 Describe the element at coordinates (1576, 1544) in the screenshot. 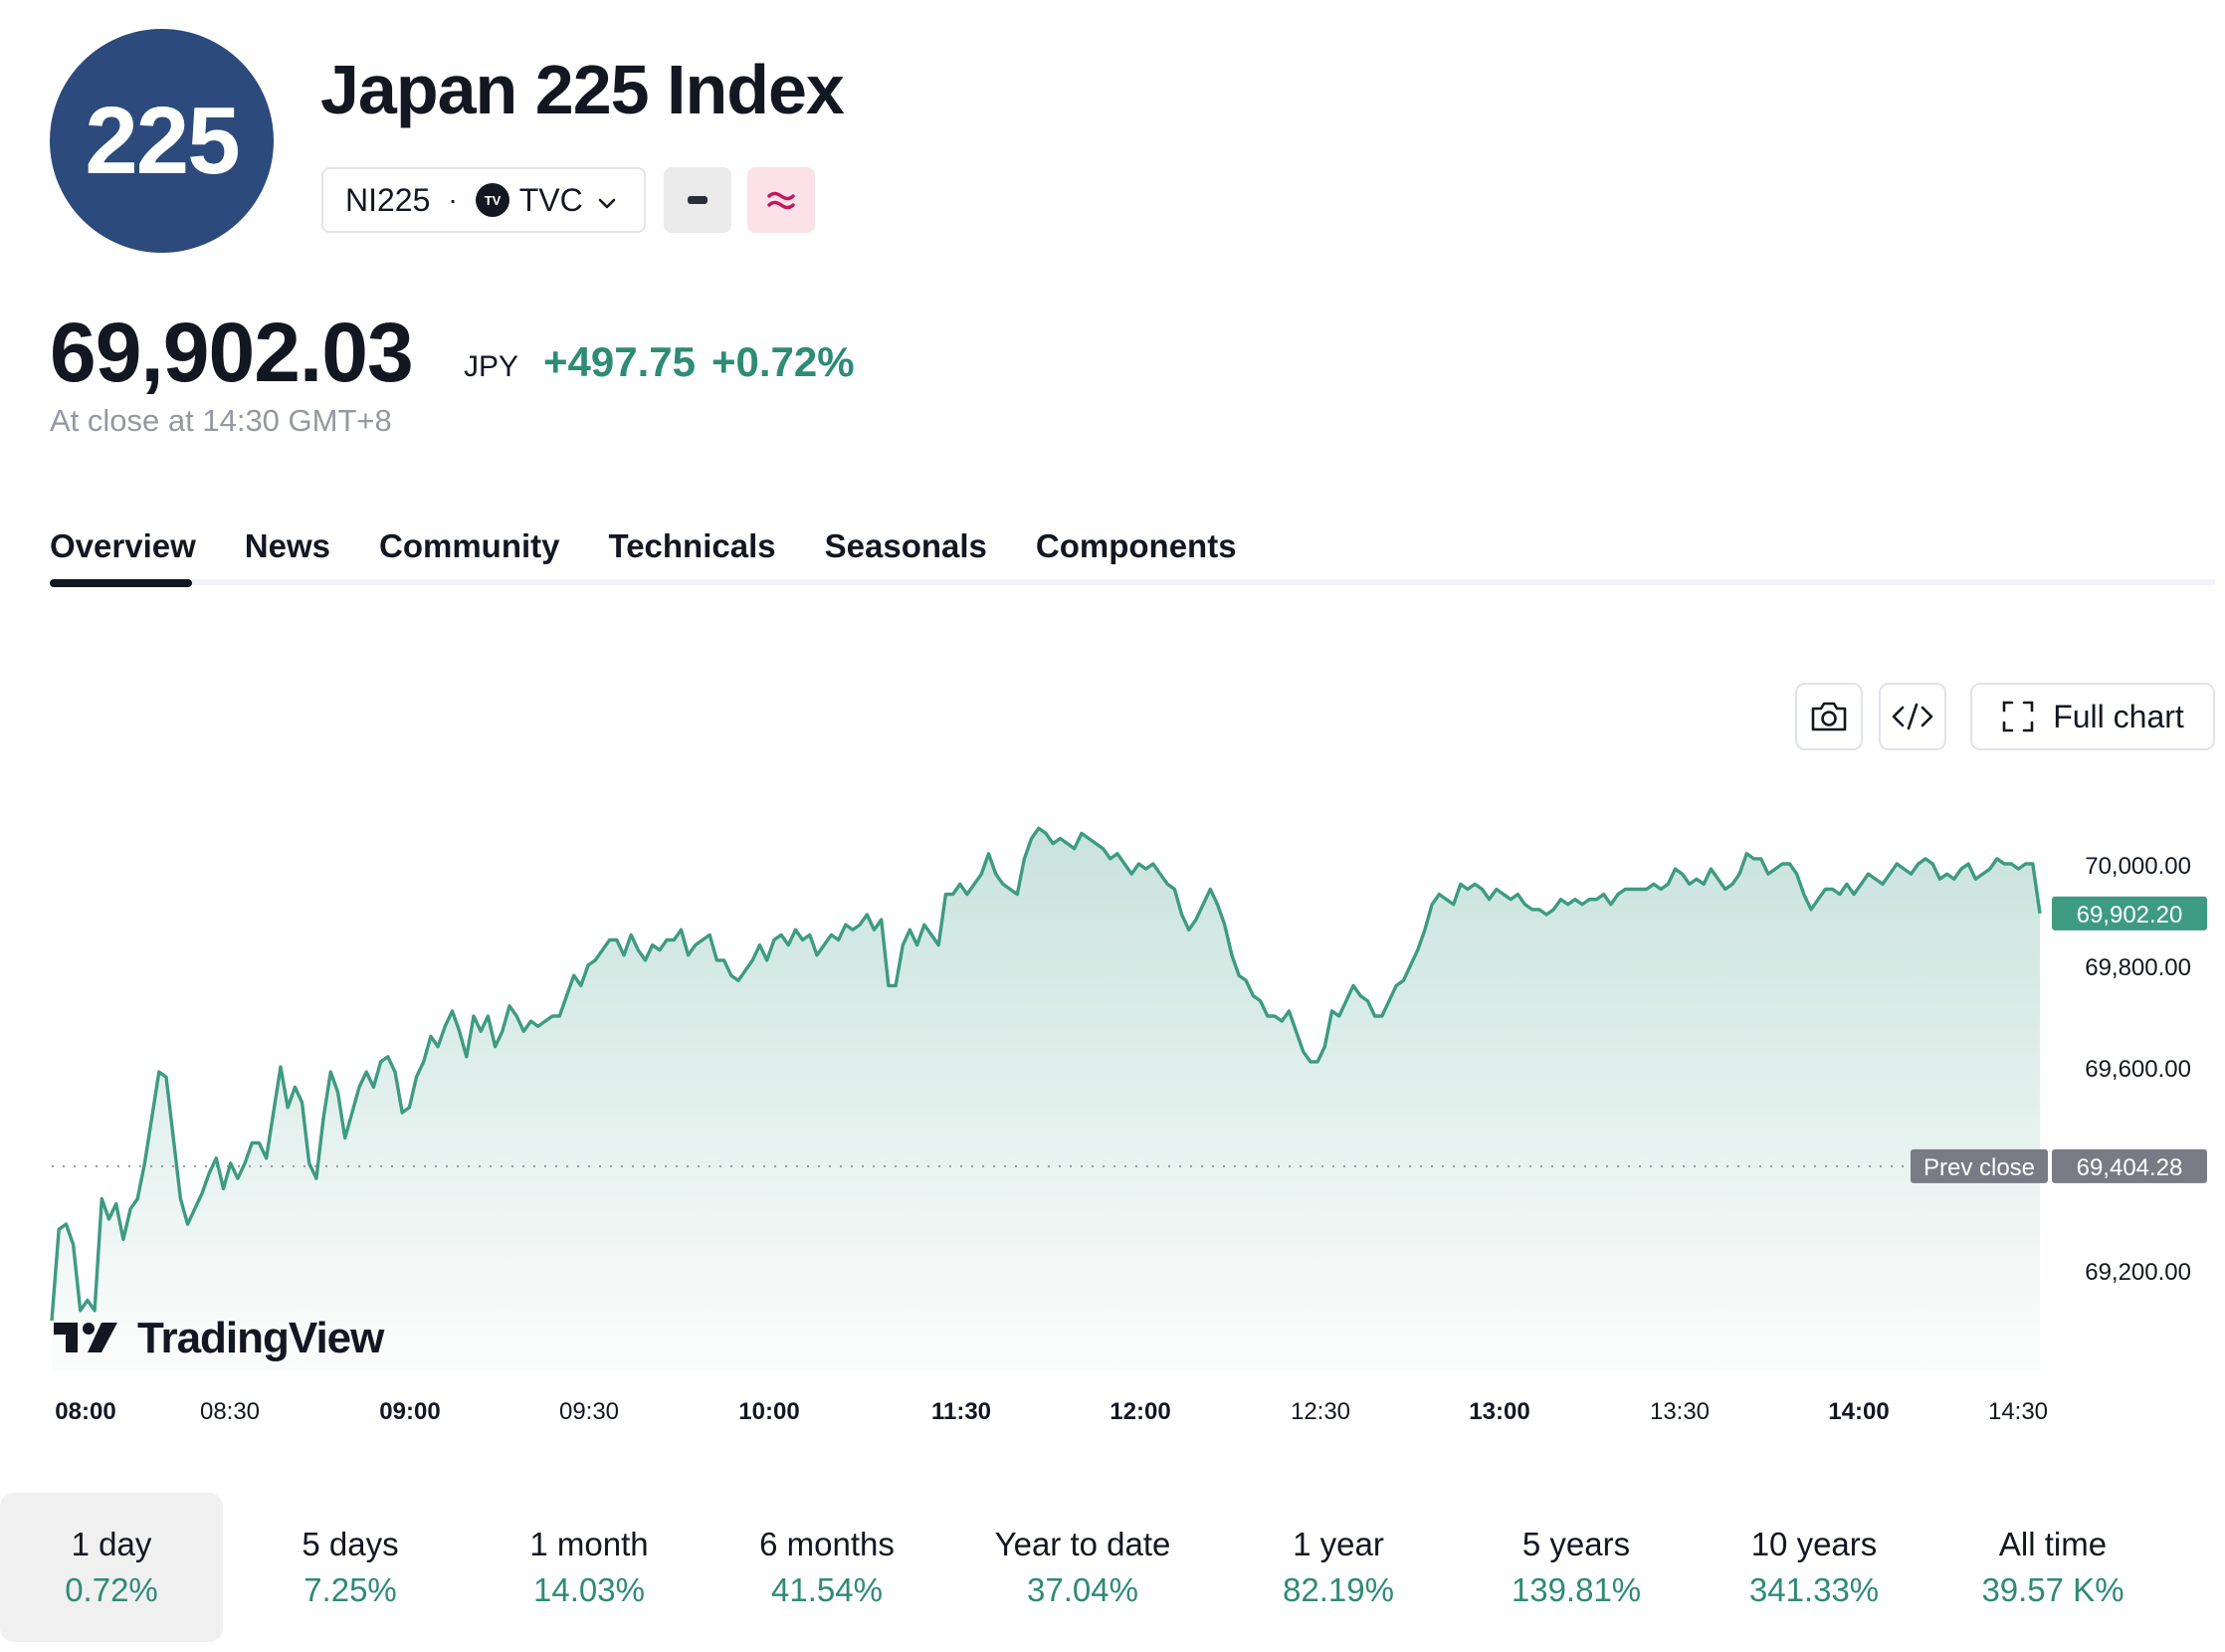

I see `period-label: 5 years` at that location.